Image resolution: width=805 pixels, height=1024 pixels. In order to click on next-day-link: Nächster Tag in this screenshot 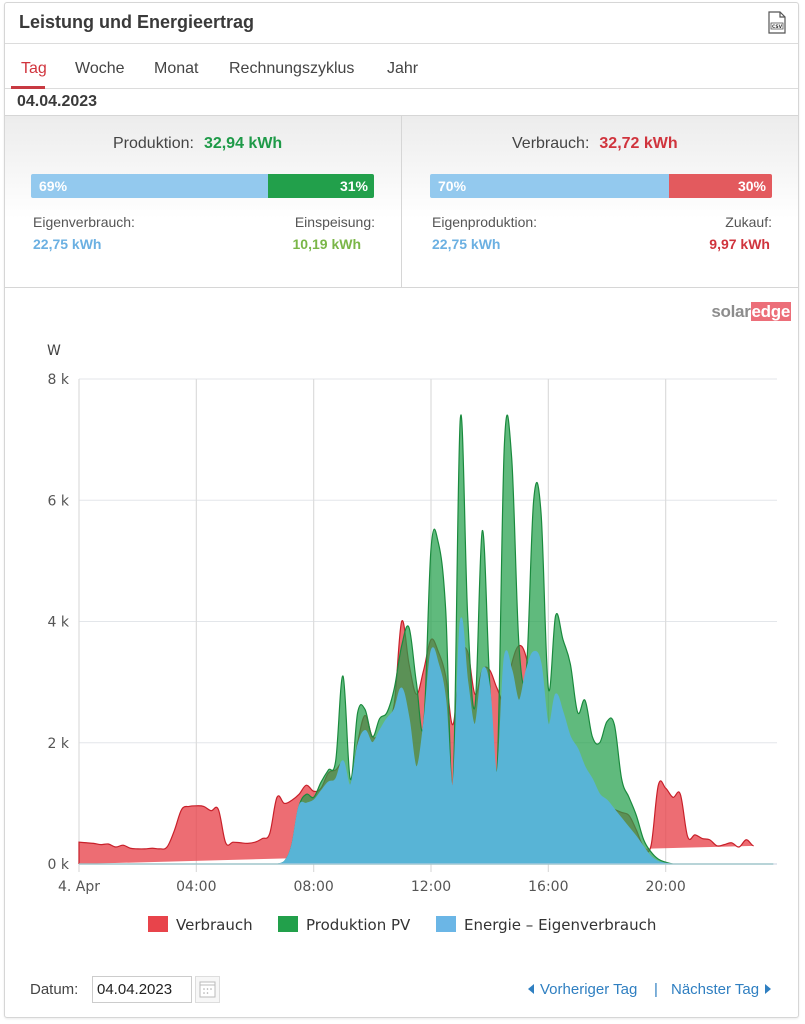, I will do `click(721, 989)`.